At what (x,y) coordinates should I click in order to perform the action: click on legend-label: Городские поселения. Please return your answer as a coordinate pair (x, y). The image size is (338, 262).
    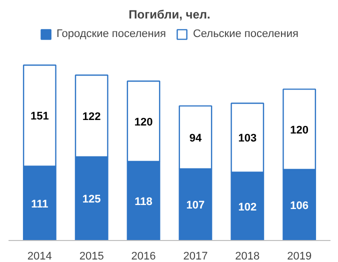
    Looking at the image, I should click on (111, 34).